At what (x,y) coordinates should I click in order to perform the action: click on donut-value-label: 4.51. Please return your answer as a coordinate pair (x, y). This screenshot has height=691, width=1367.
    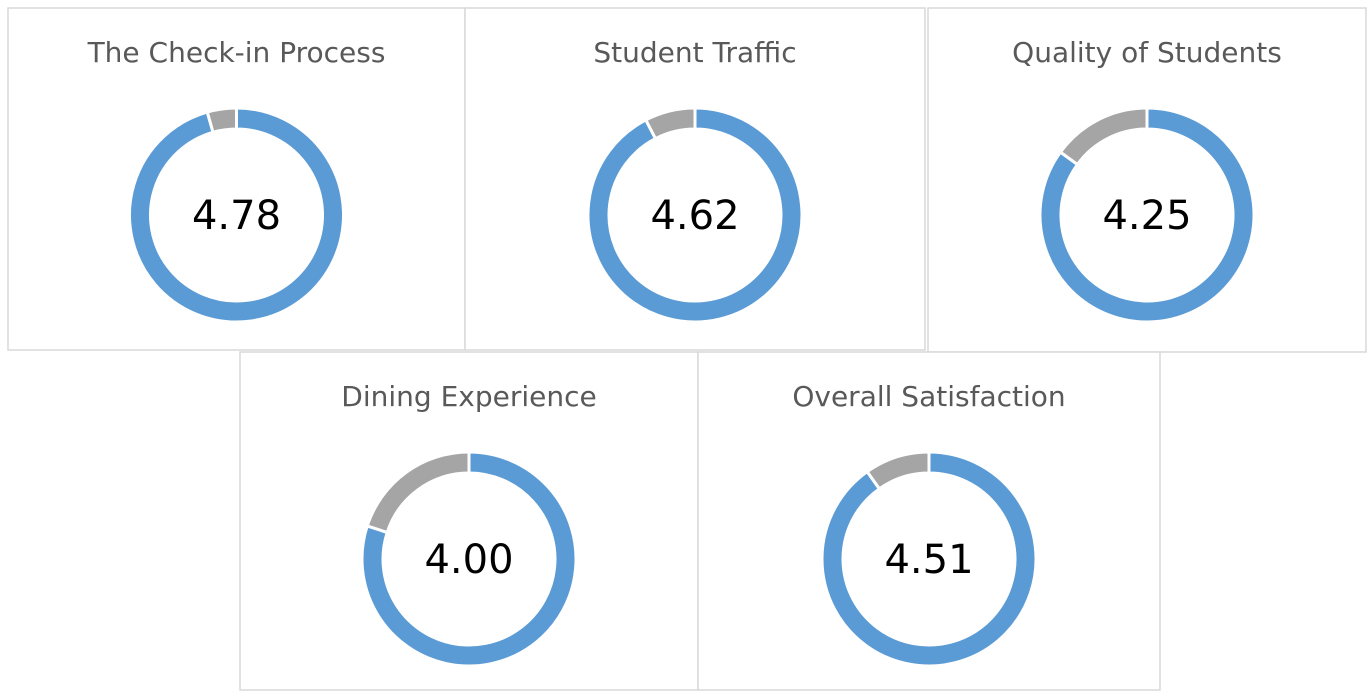
    Looking at the image, I should click on (928, 560).